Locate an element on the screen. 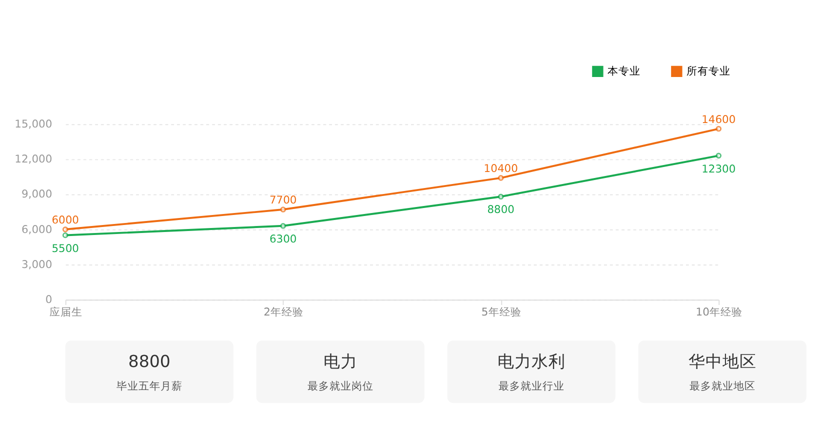 The width and height of the screenshot is (821, 424). x-tick-label: 5年经验 is located at coordinates (501, 312).